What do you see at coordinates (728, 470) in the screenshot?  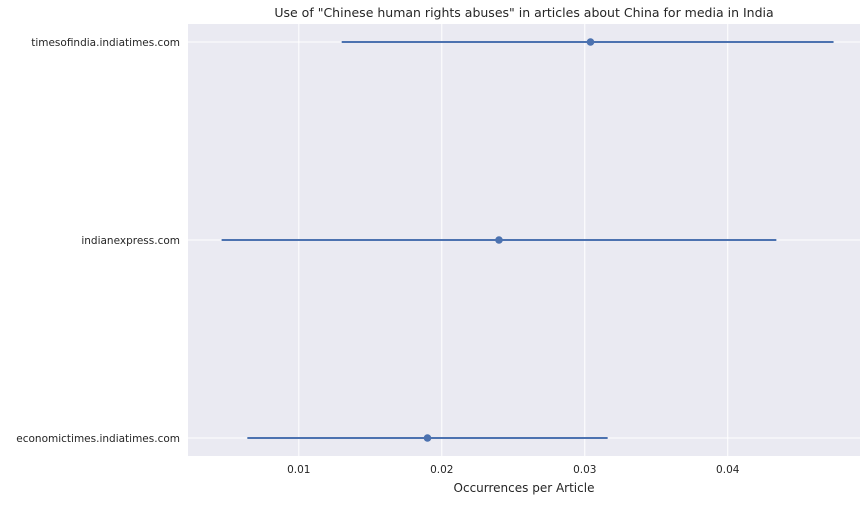 I see `x-tick-label: 0.04` at bounding box center [728, 470].